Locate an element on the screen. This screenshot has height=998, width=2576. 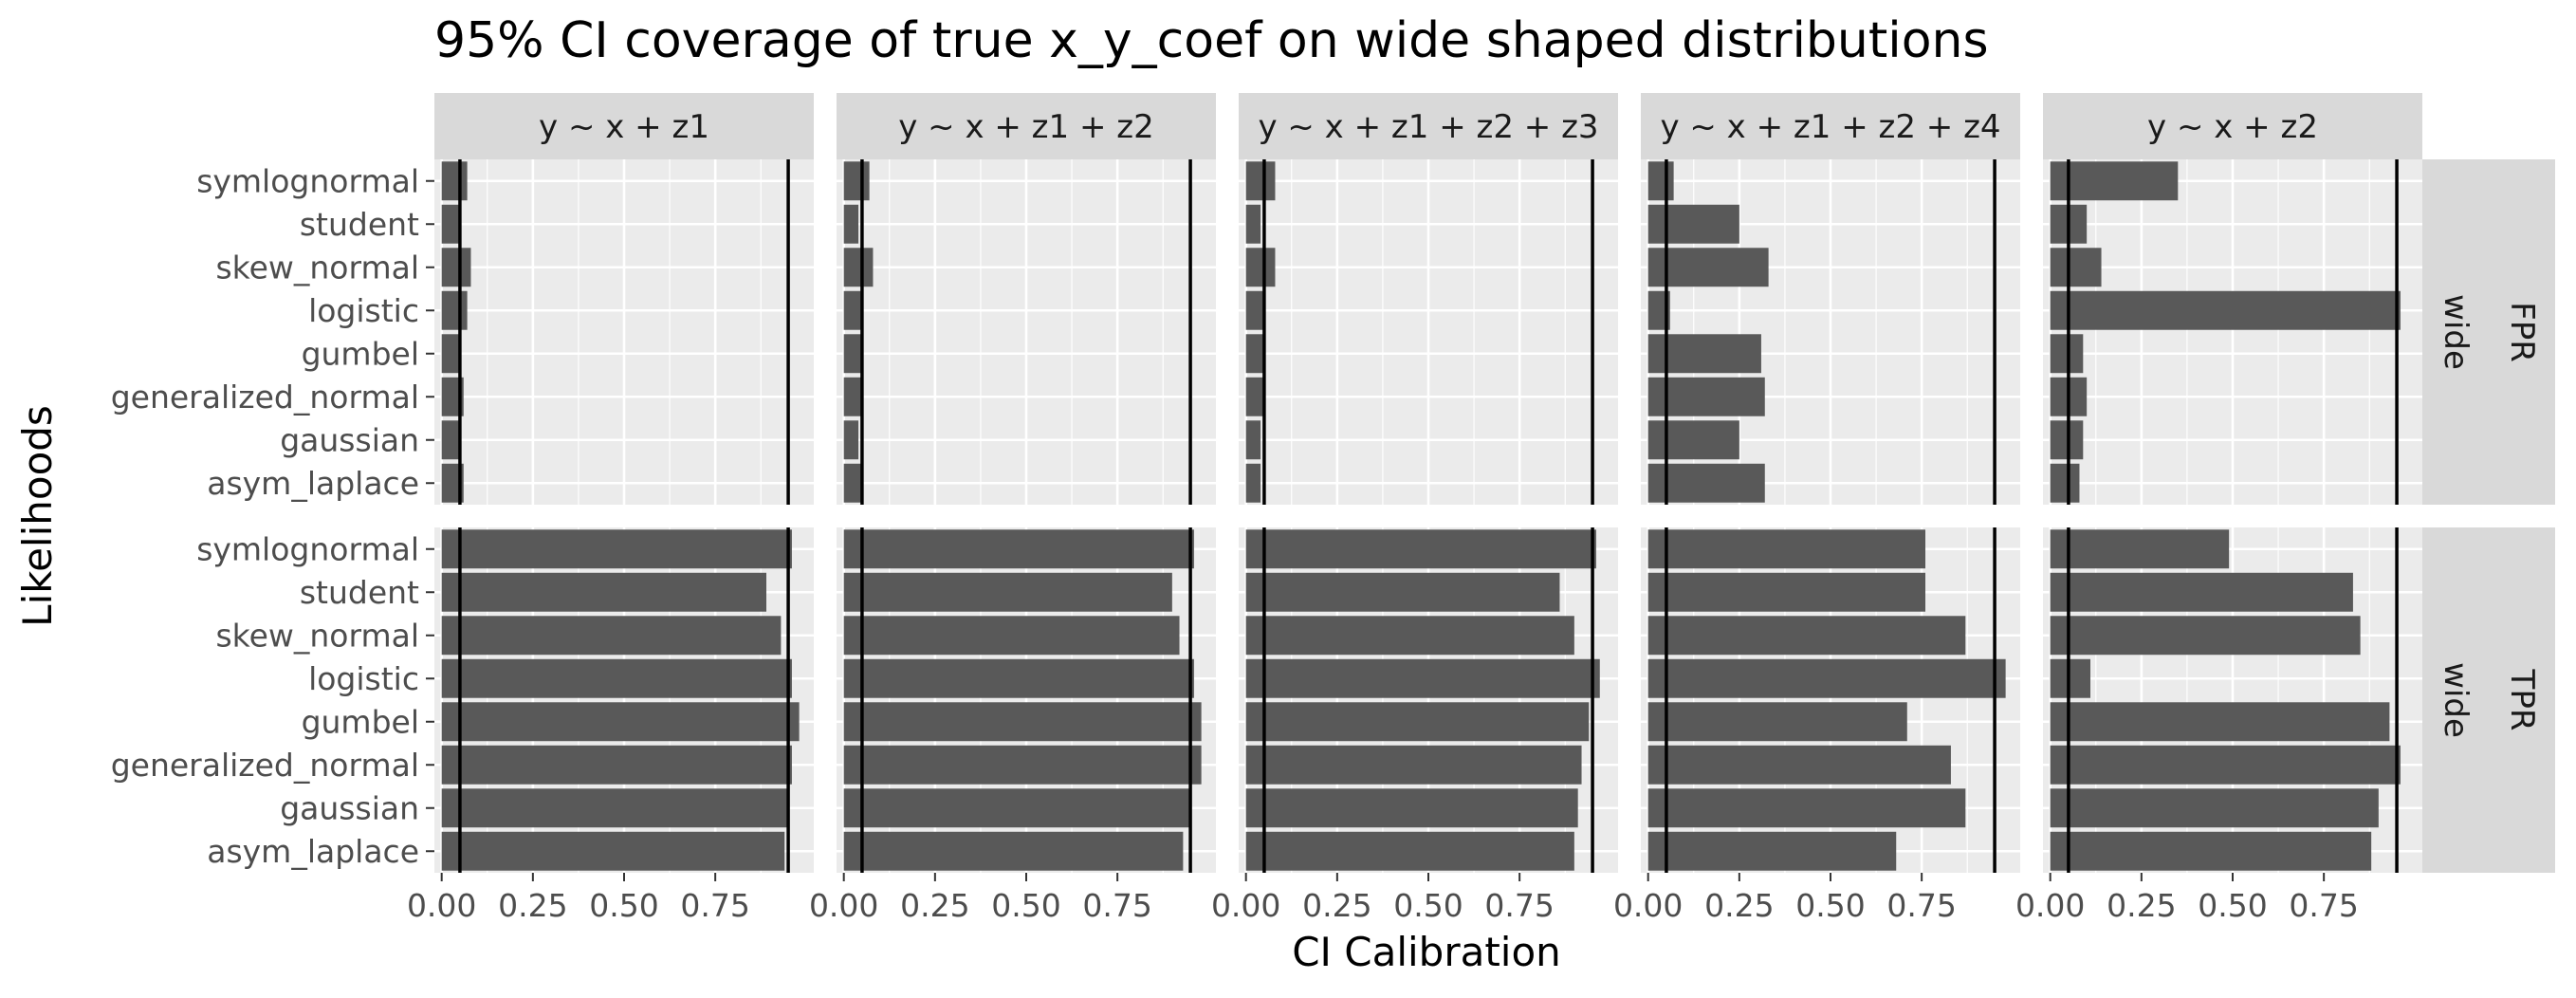
x-tick-label-1-2: 0.50 is located at coordinates (1025, 905).